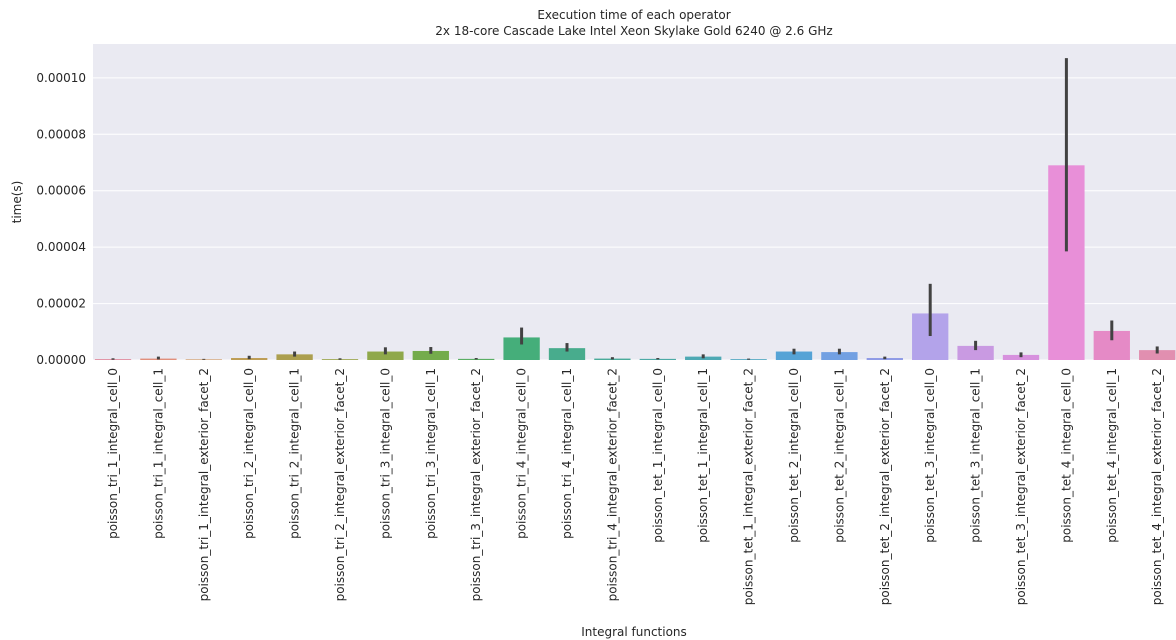 This screenshot has width=1176, height=640. What do you see at coordinates (17, 202) in the screenshot?
I see `y-axis-label: time(s)` at bounding box center [17, 202].